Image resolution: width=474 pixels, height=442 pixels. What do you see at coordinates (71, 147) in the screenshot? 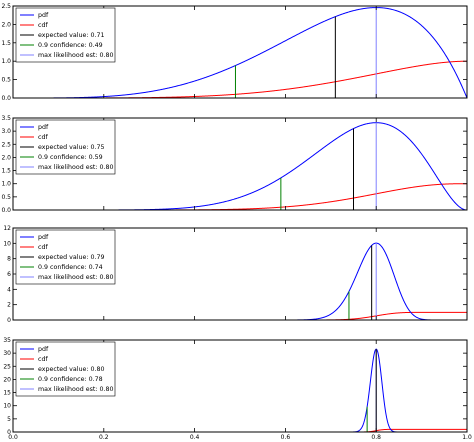
I see `legend-label-expected: expected value: 0.75` at bounding box center [71, 147].